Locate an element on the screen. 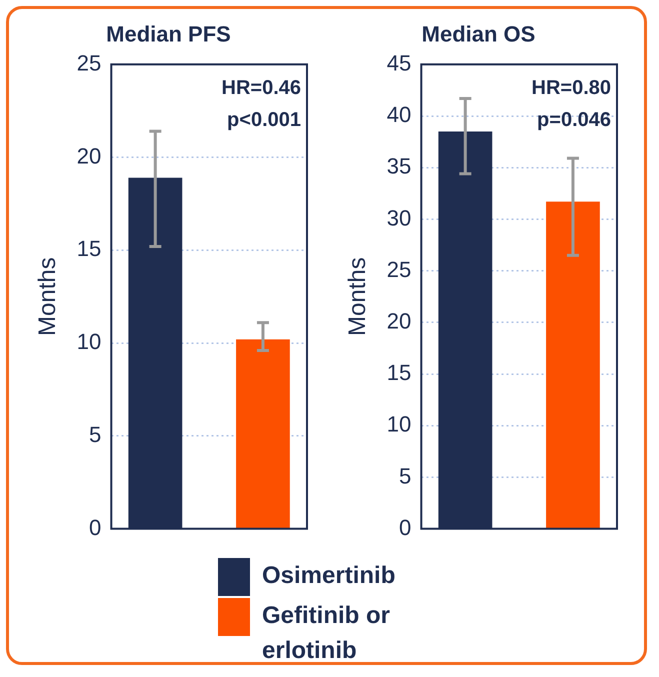 The image size is (659, 677). y-tick-label: 30 is located at coordinates (399, 217).